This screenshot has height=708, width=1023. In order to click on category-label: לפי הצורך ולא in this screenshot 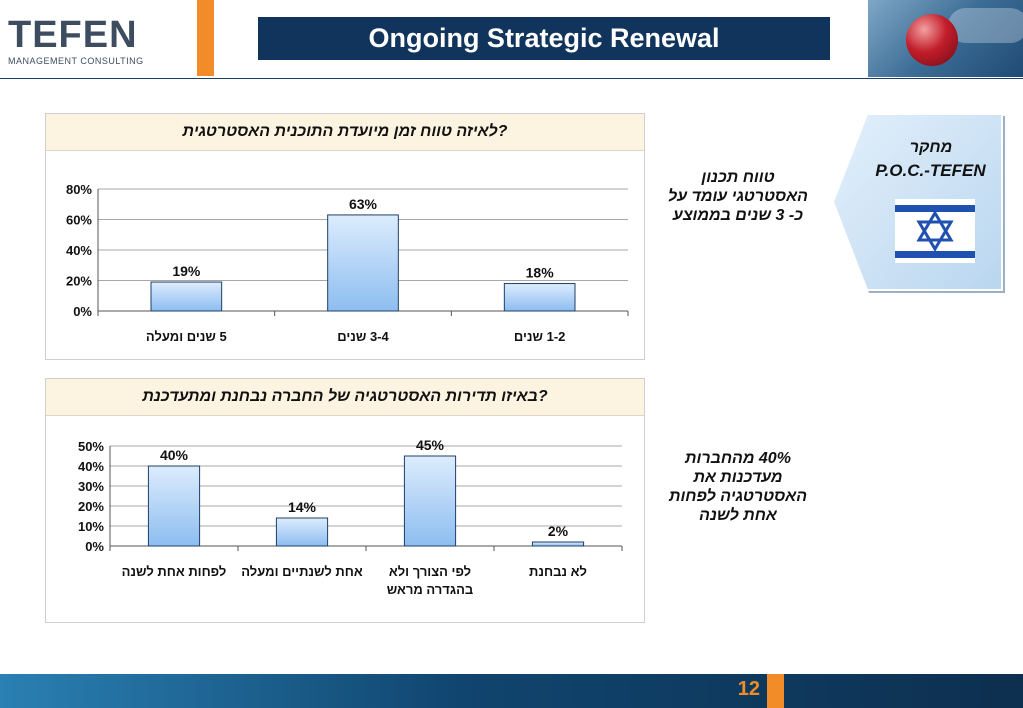, I will do `click(430, 571)`.